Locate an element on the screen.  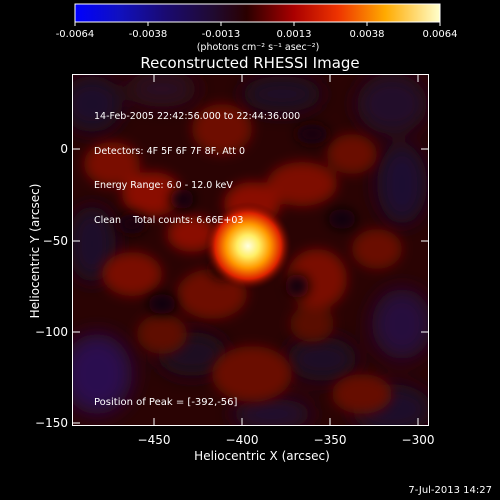
info-line: Detectors: 4F 5F 6F 7F 8F, Att 0 is located at coordinates (170, 151).